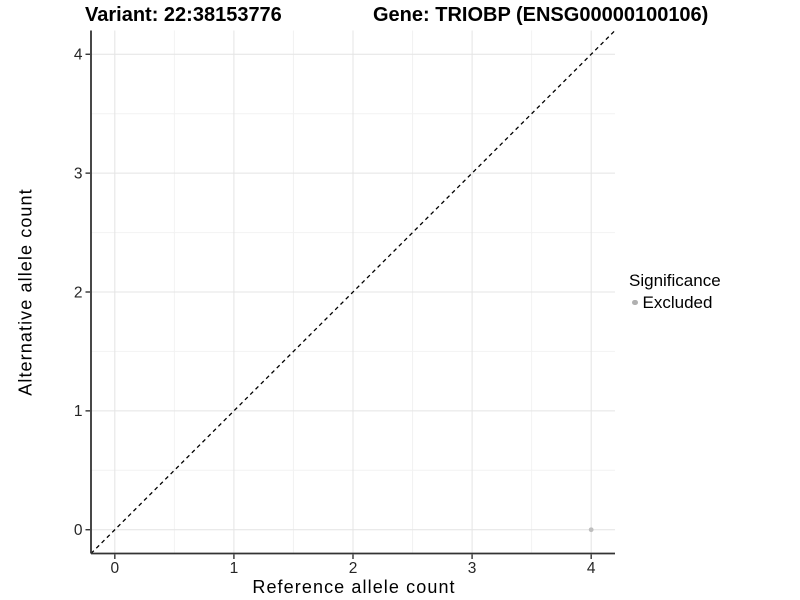 The image size is (800, 600). Describe the element at coordinates (353, 568) in the screenshot. I see `x-tick-label: 2` at that location.